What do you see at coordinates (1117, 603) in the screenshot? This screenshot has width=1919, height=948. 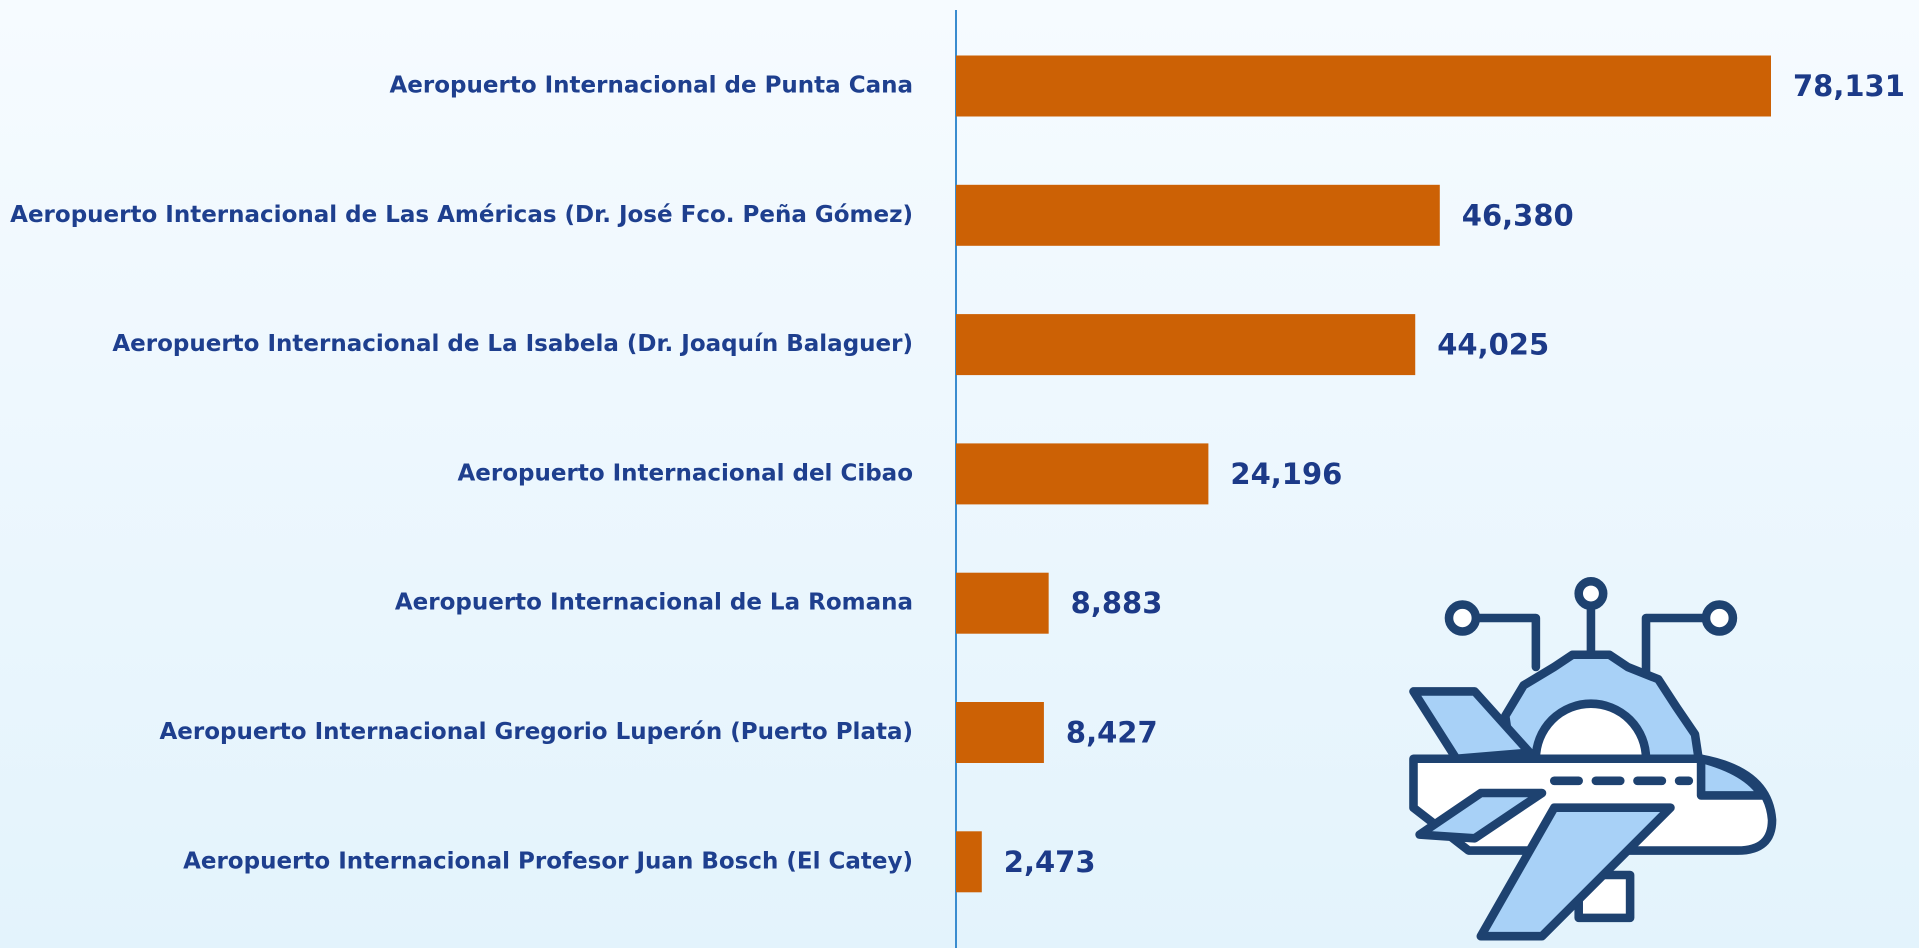 I see `value-label: 8,883` at bounding box center [1117, 603].